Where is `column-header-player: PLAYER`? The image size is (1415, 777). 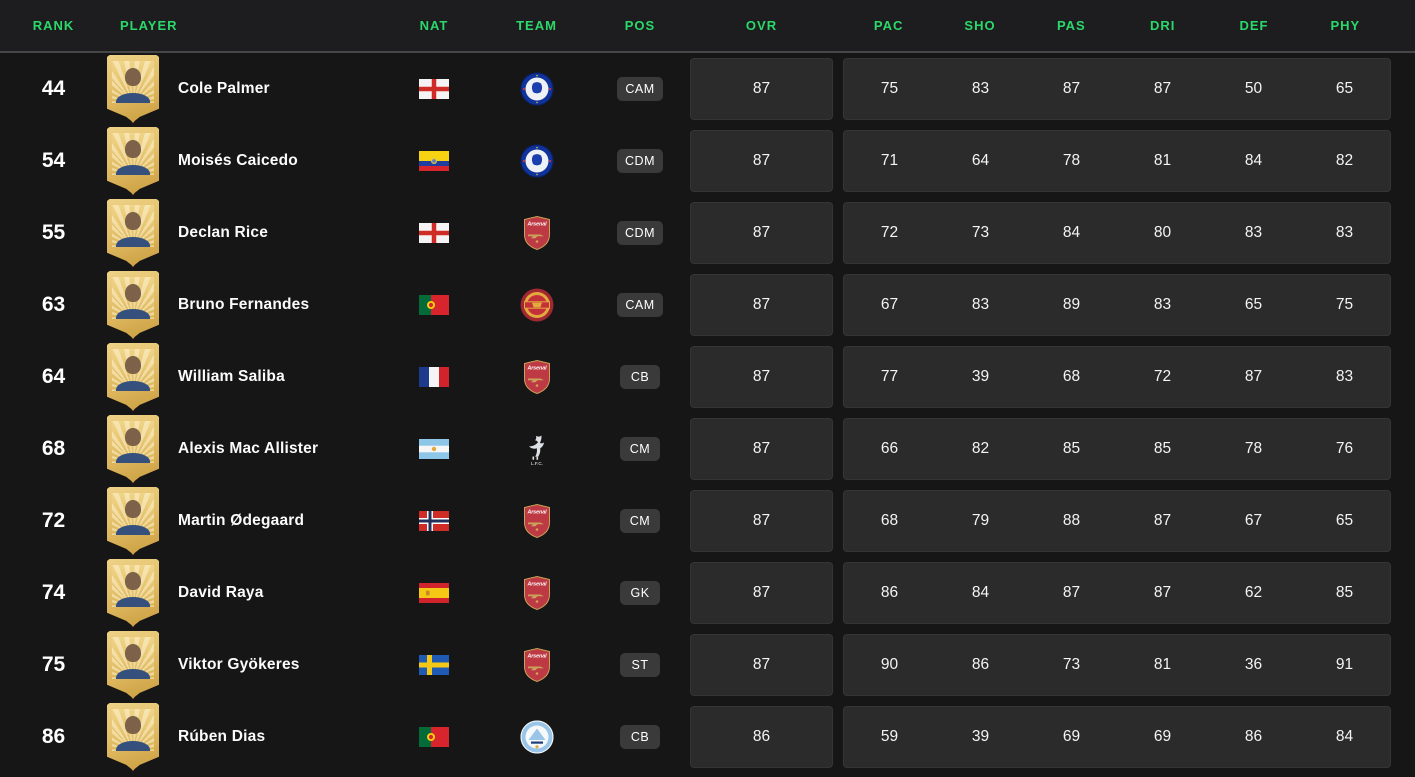
column-header-player: PLAYER is located at coordinates (149, 25).